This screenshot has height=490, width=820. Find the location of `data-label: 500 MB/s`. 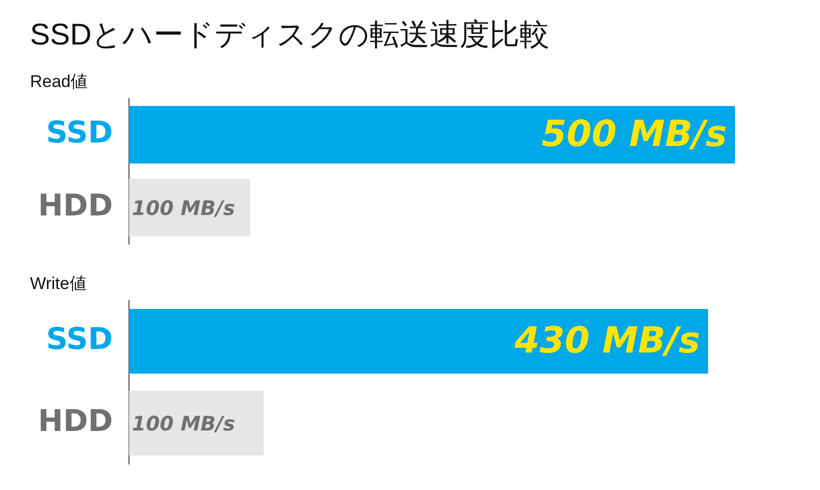

data-label: 500 MB/s is located at coordinates (634, 135).